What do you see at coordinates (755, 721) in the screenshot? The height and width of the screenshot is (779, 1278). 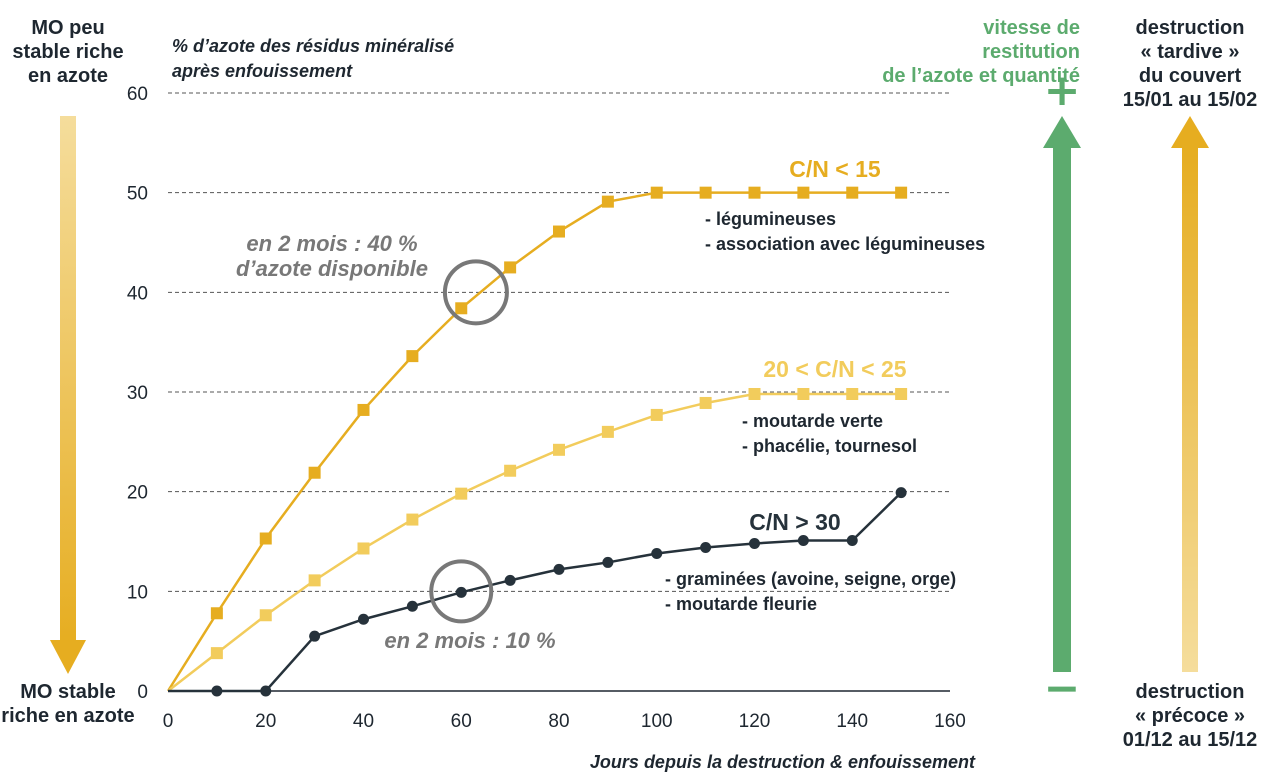 I see `x-tick-label: 120` at bounding box center [755, 721].